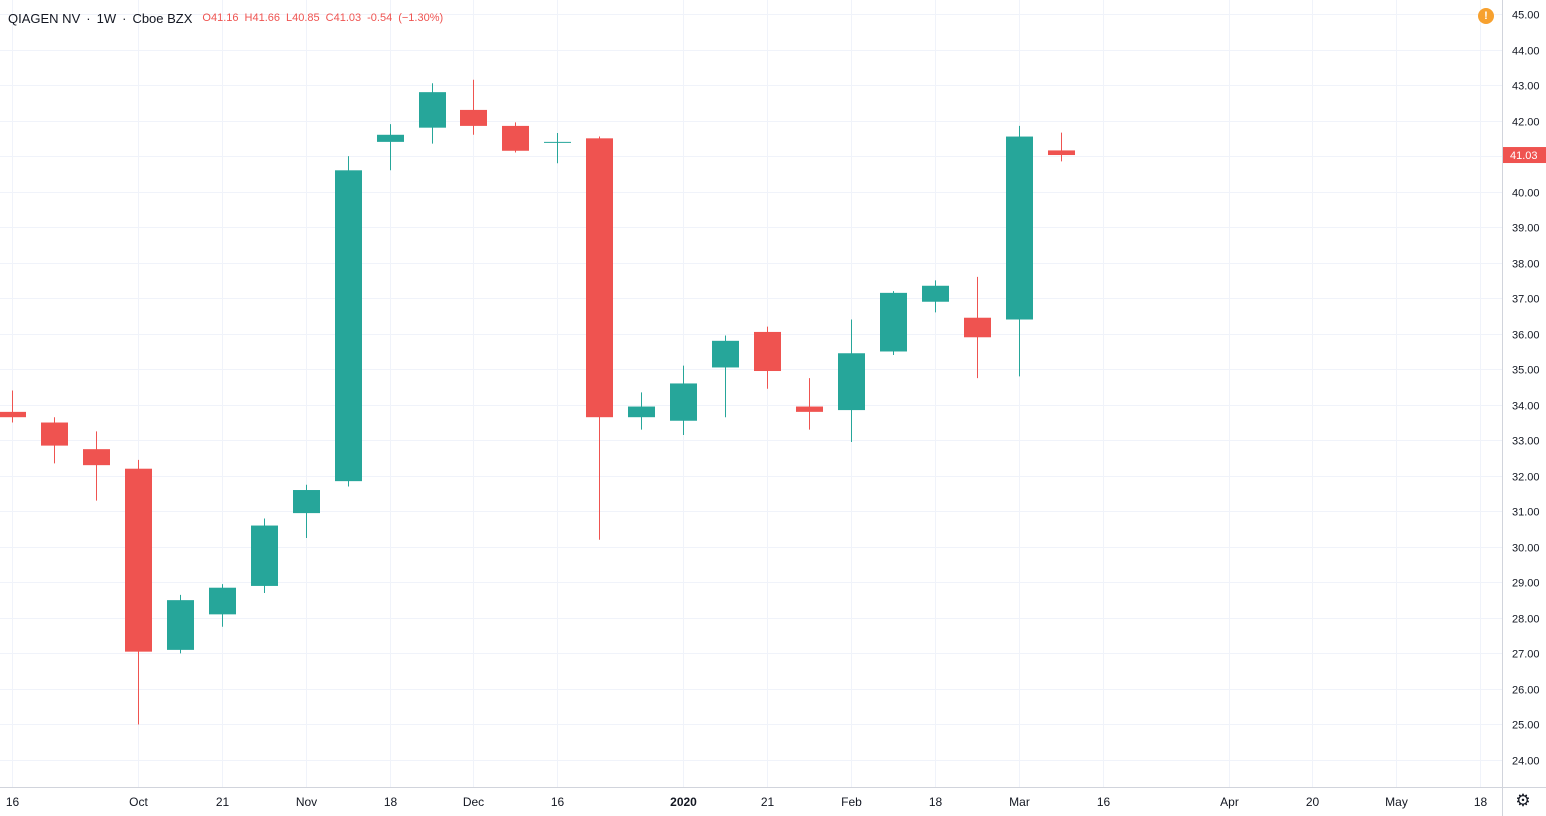  Describe the element at coordinates (106, 18) in the screenshot. I see `interval-label: 1W` at that location.